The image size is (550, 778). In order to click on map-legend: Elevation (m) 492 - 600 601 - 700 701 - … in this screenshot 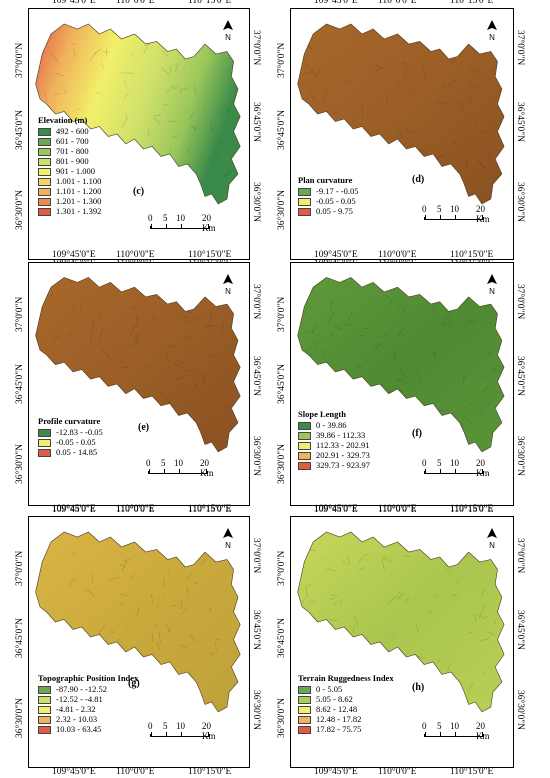, I will do `click(69, 166)`.